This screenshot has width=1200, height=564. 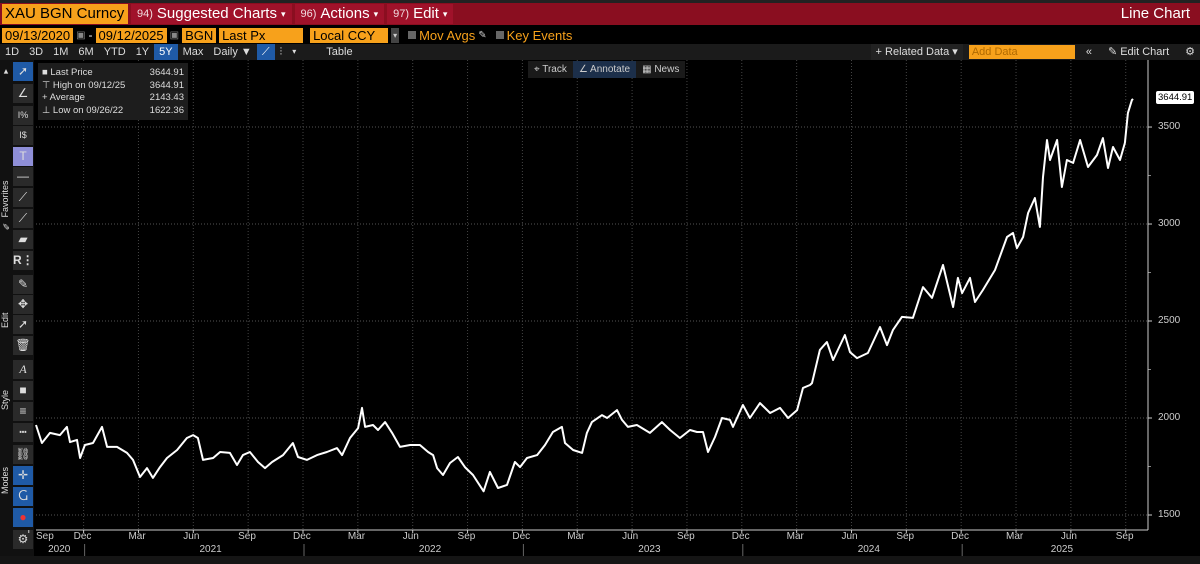 I want to click on legend-label: Last Price, so click(x=71, y=72).